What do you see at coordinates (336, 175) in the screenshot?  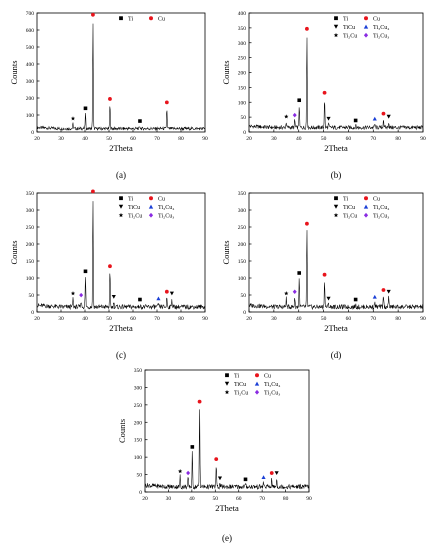 I see `panel-label: (b)` at bounding box center [336, 175].